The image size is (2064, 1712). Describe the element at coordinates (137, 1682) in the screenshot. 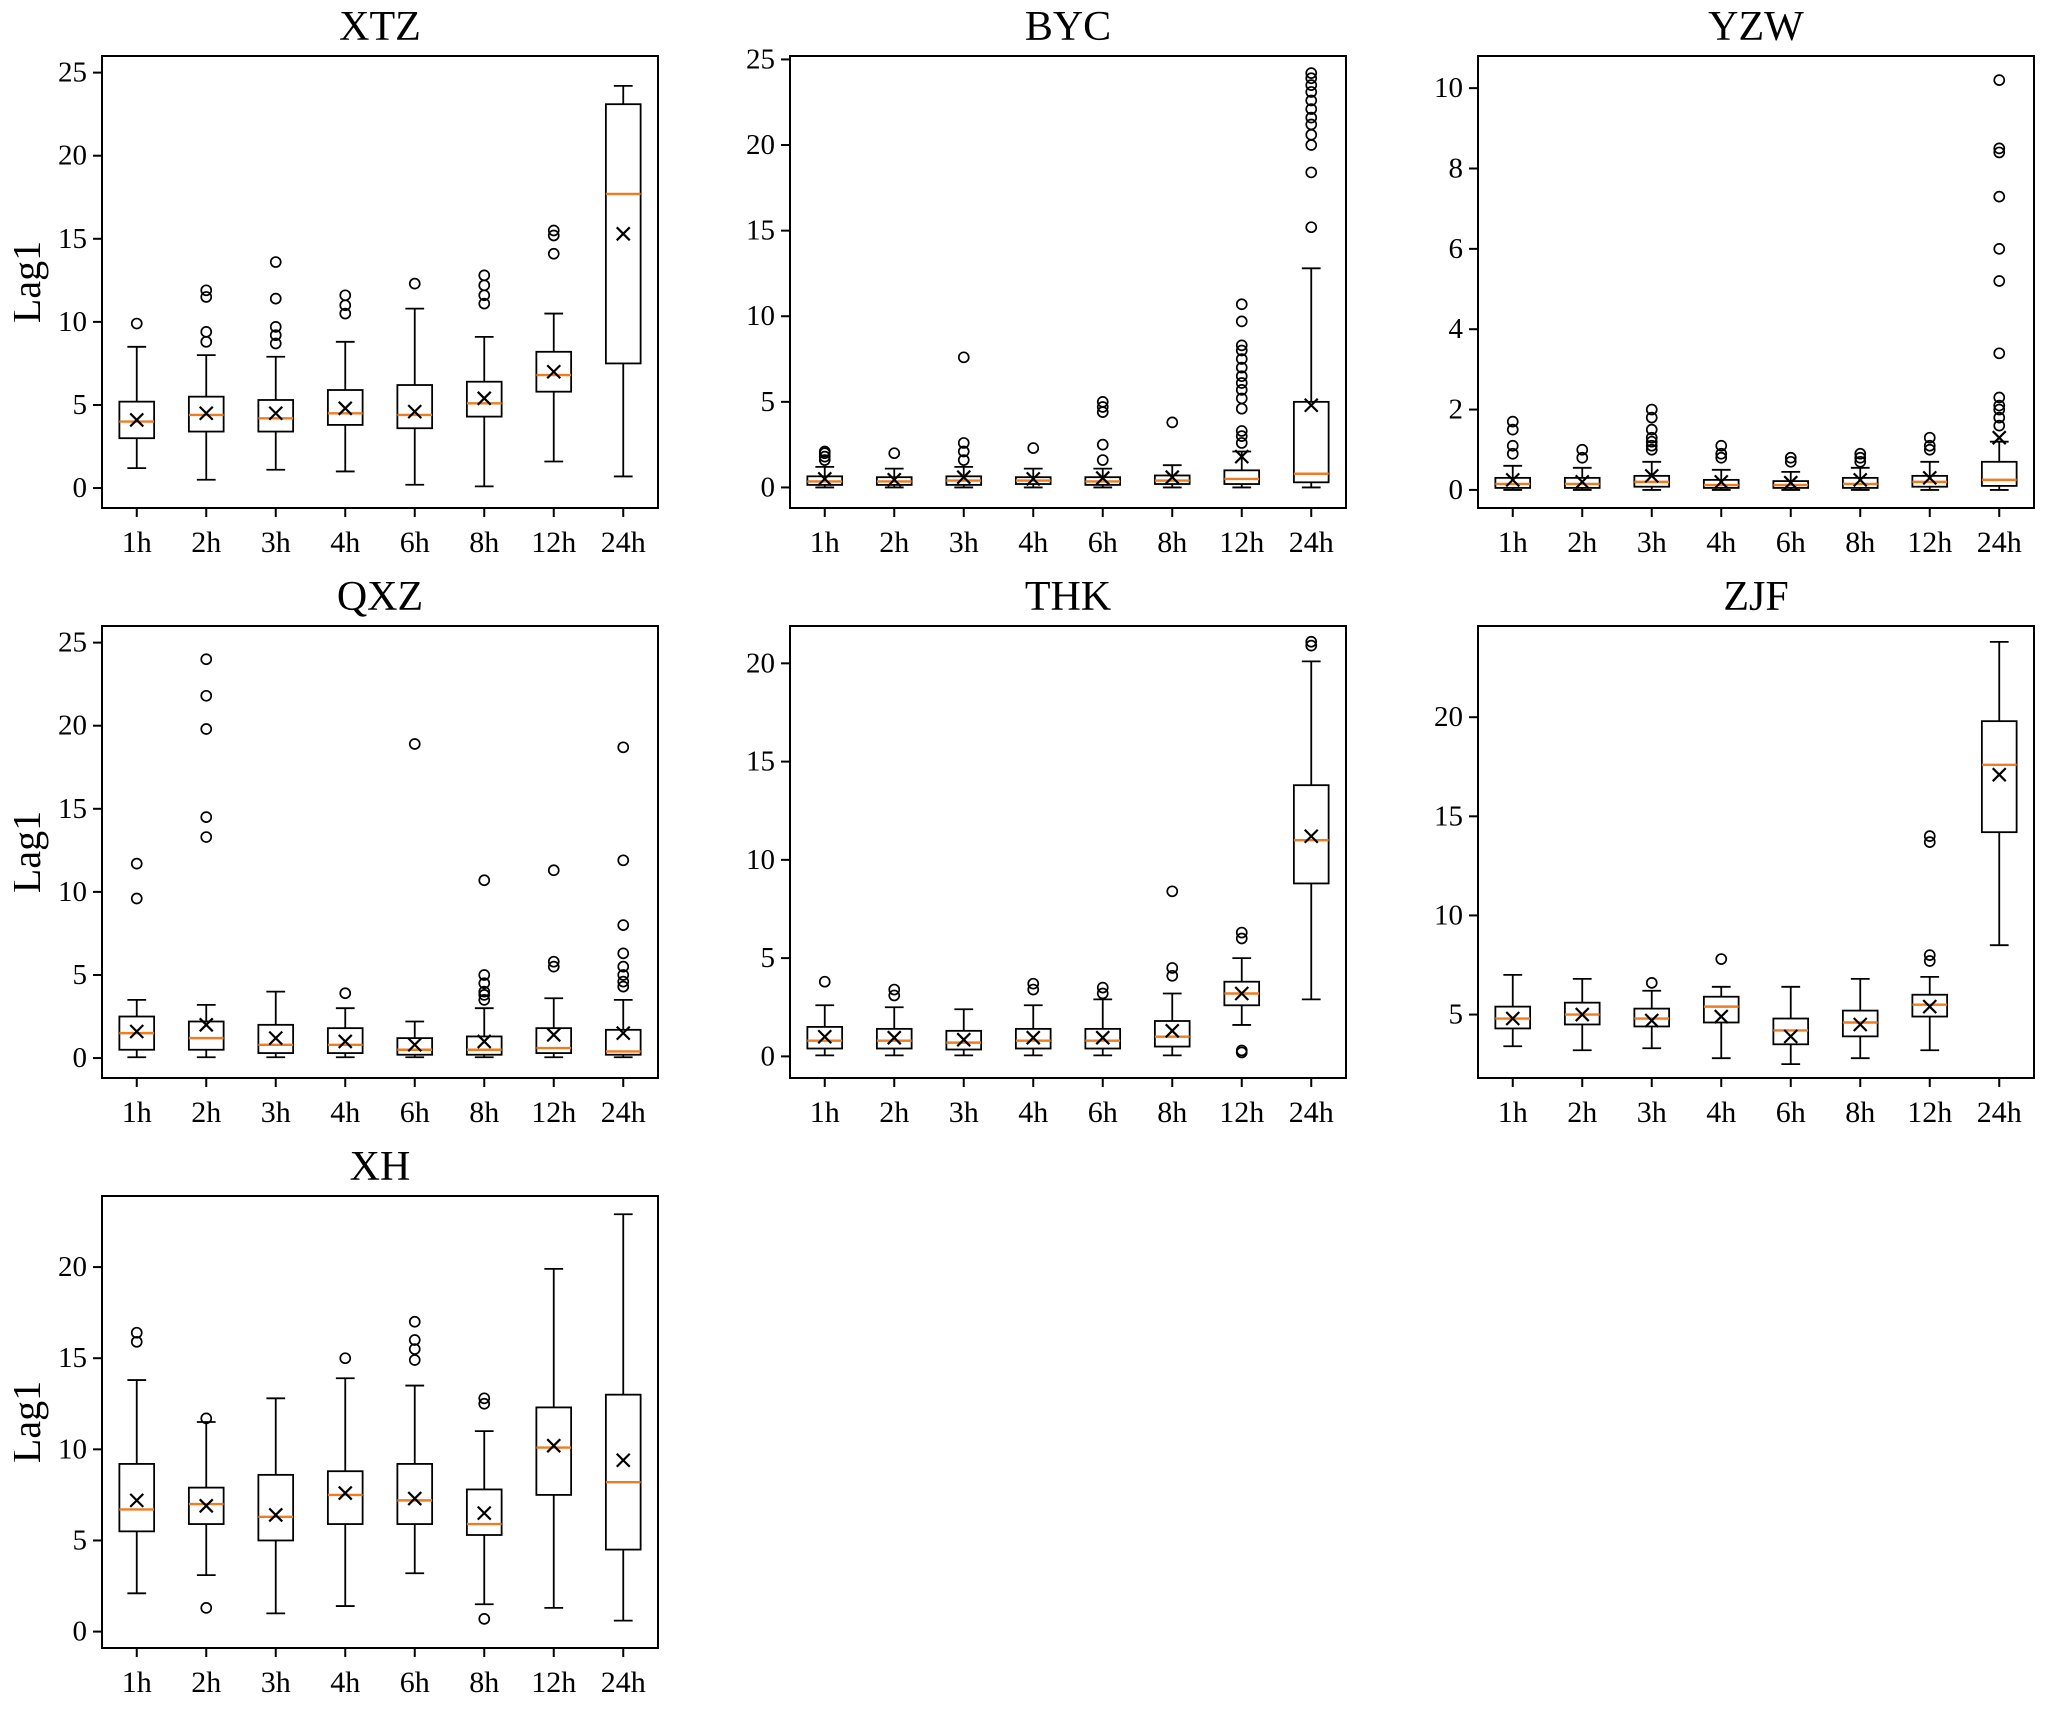

I see `x-tick-label: 1h` at that location.